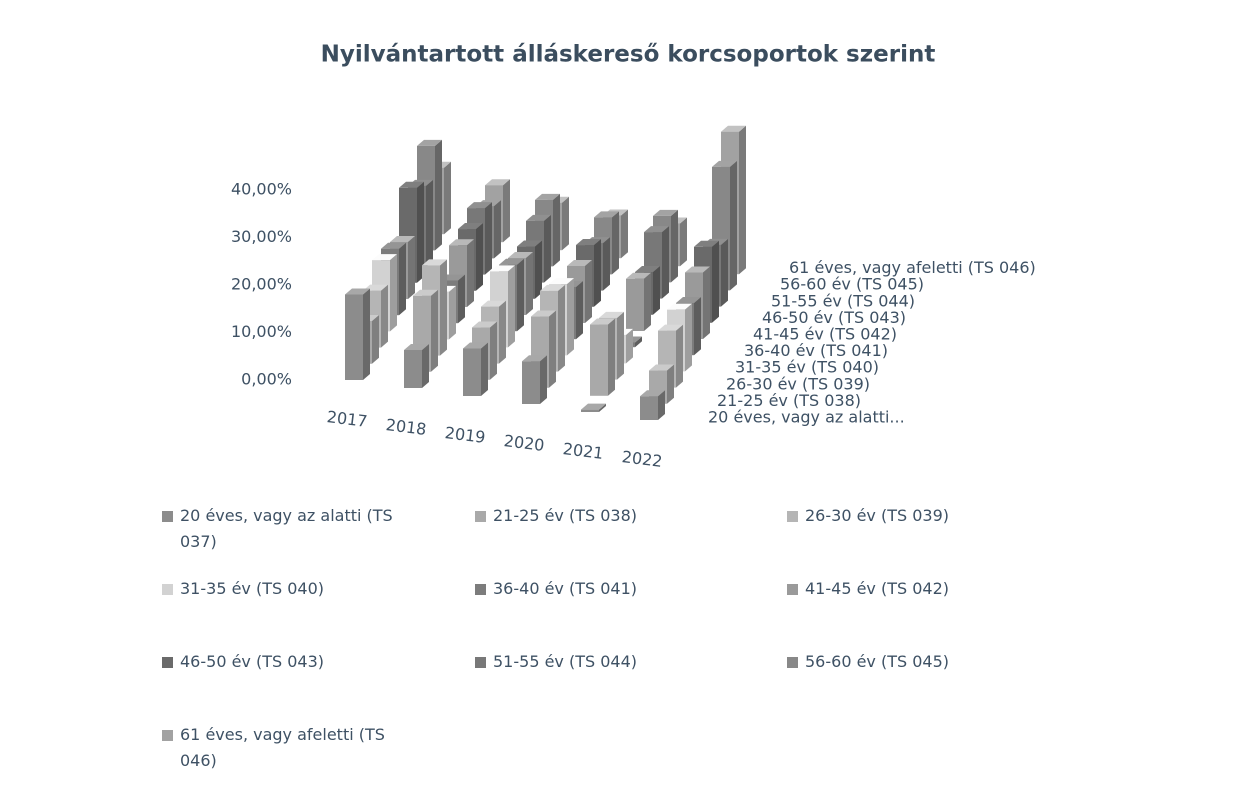 This screenshot has width=1236, height=798. I want to click on legend-item: 26-30 év (TS 039), so click(943, 542).